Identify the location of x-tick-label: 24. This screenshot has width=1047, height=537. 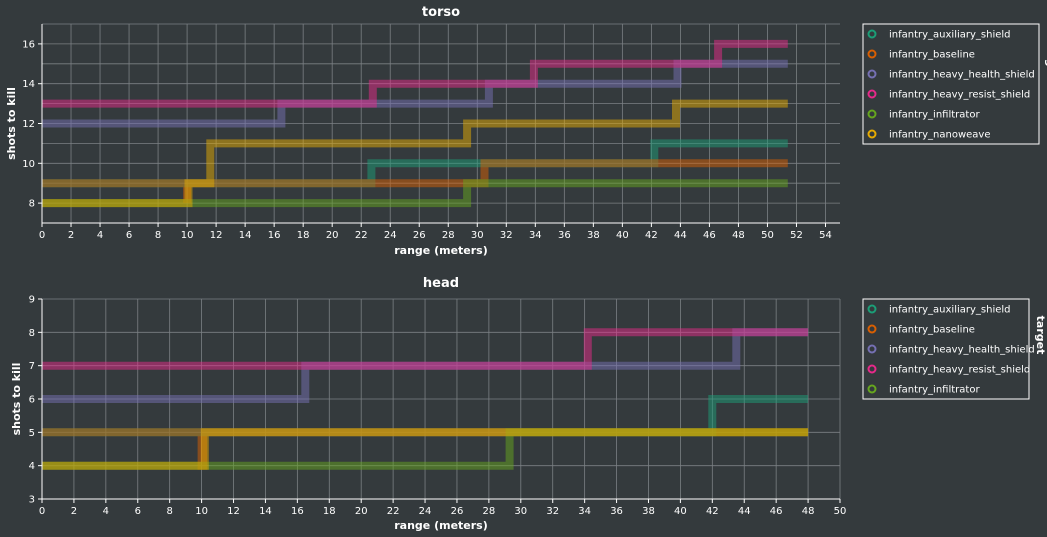
(425, 511).